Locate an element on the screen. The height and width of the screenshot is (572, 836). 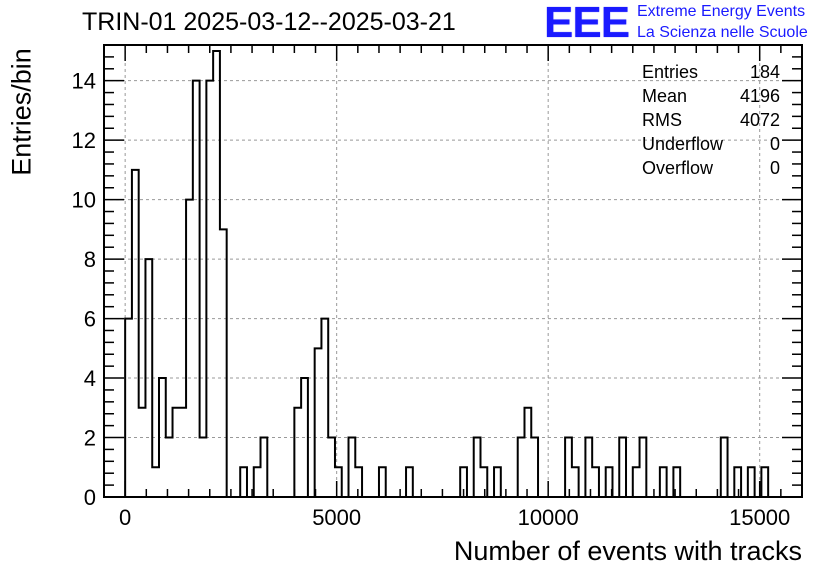
y-axis-label: Entries/bin is located at coordinates (21, 112).